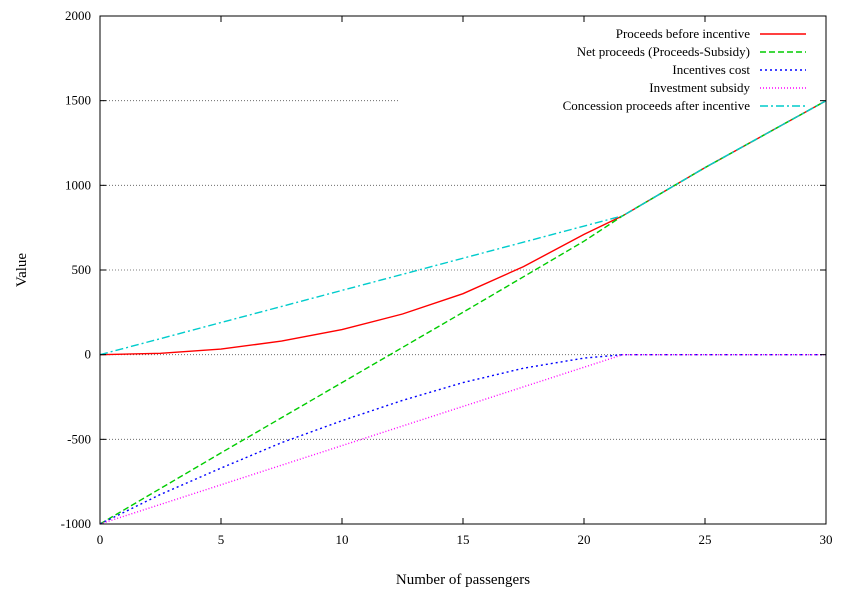  Describe the element at coordinates (76, 523) in the screenshot. I see `y-tick-label: -1000` at that location.